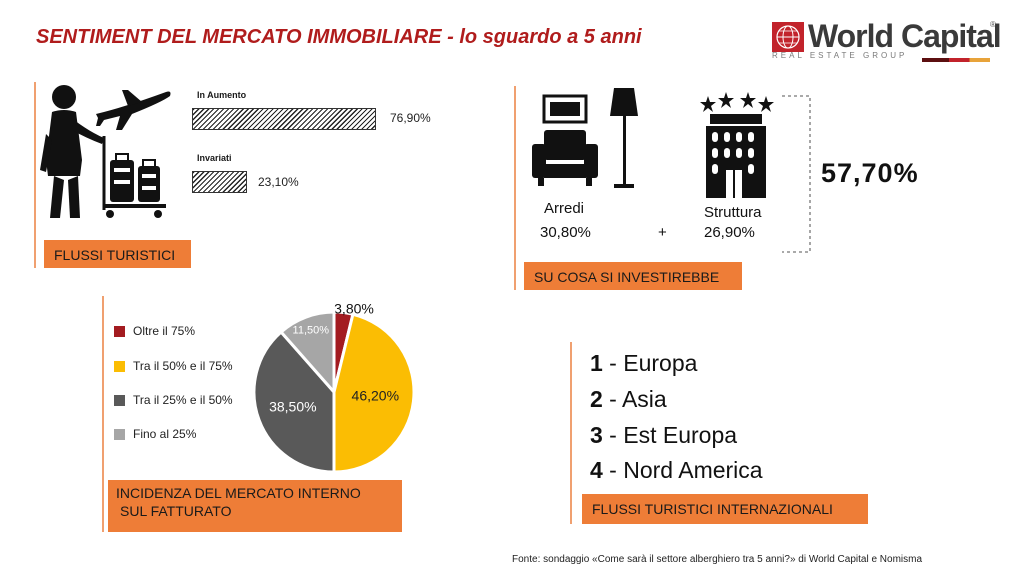 Image resolution: width=1024 pixels, height=576 pixels. What do you see at coordinates (222, 95) in the screenshot?
I see `bar-label-in-aumento: In Aumento` at bounding box center [222, 95].